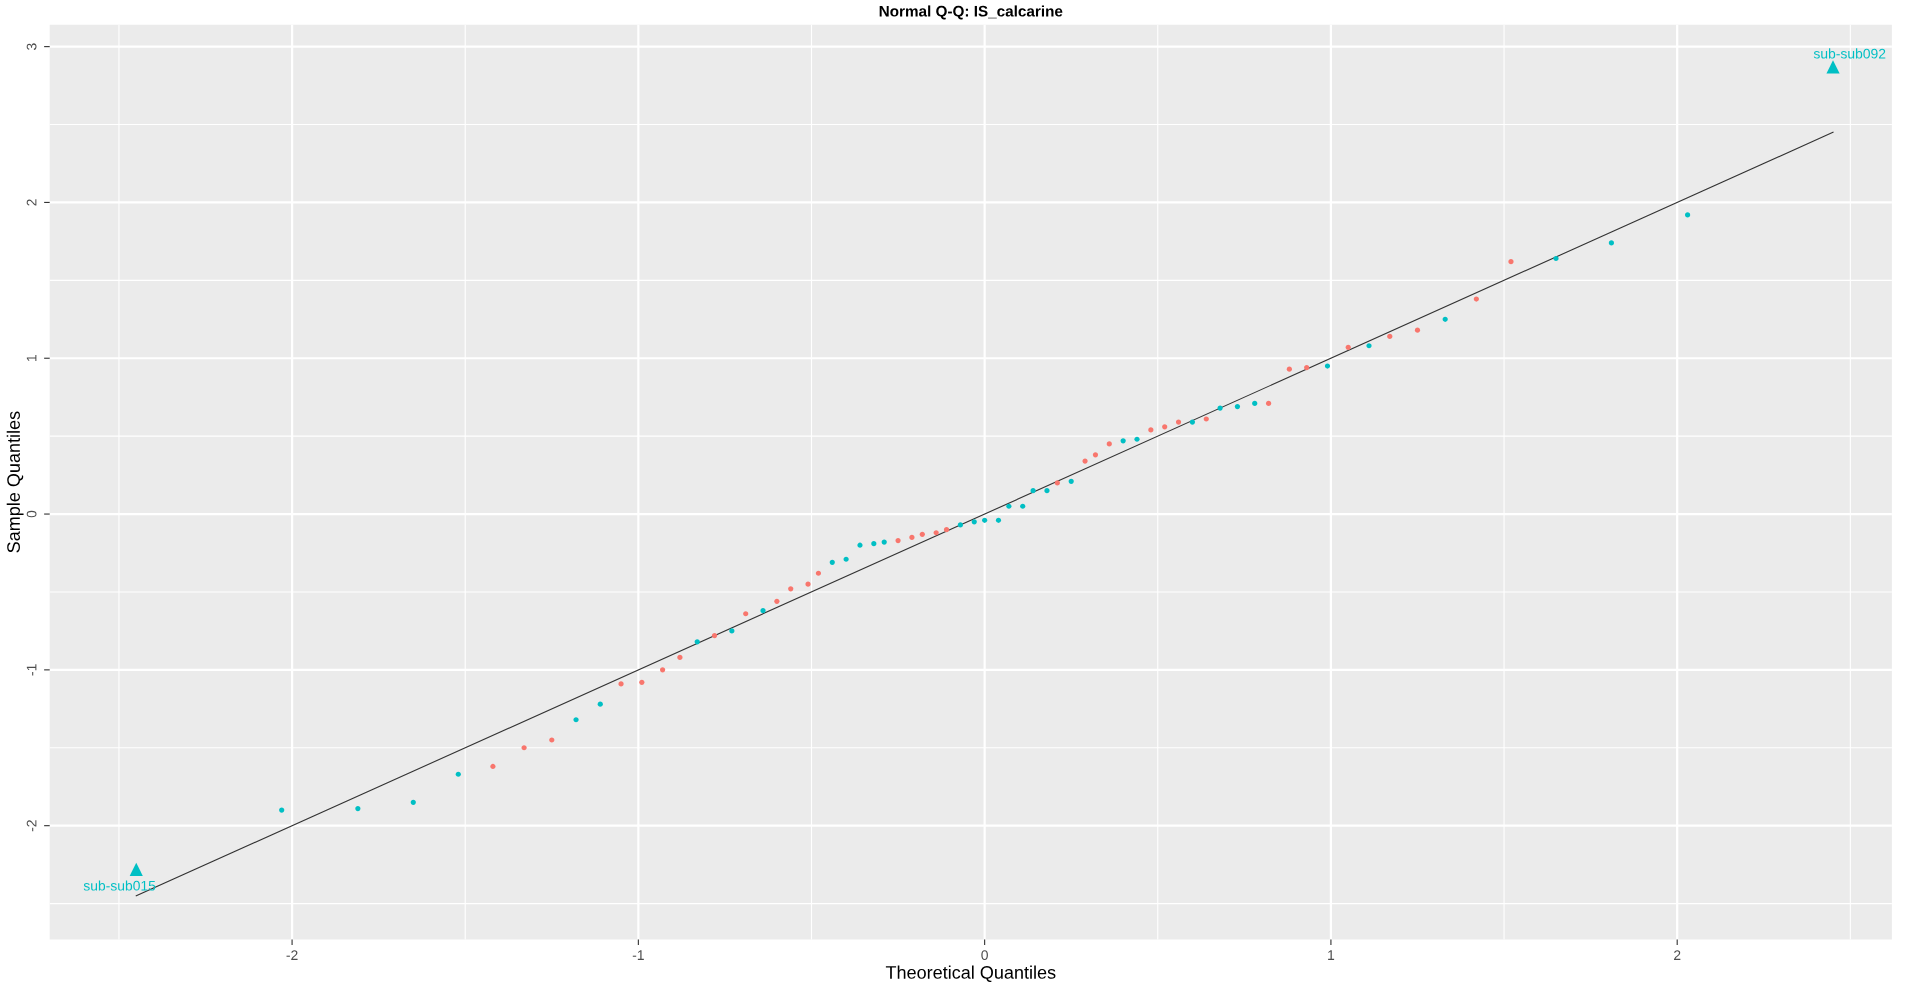 The height and width of the screenshot is (992, 1911). What do you see at coordinates (292, 955) in the screenshot?
I see `x-tick-label: -2` at bounding box center [292, 955].